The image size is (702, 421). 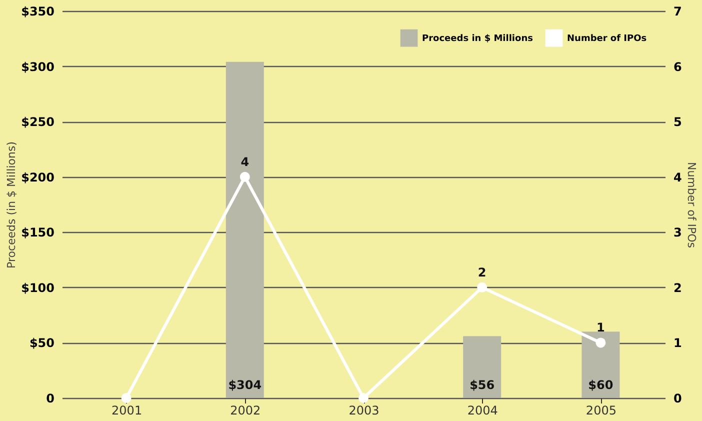 I want to click on y2-tick-label: 1, so click(x=678, y=343).